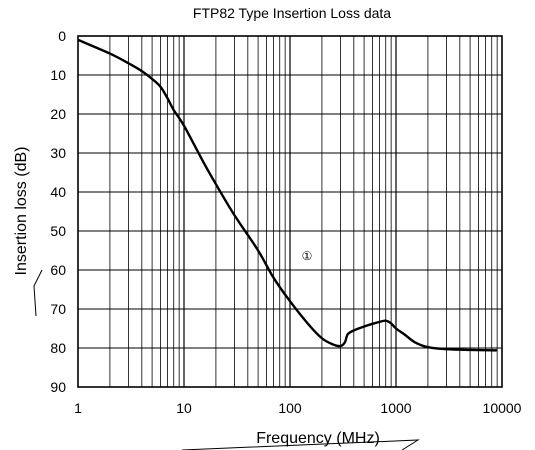 The width and height of the screenshot is (535, 450). Describe the element at coordinates (58, 231) in the screenshot. I see `y-tick-label: 50` at that location.